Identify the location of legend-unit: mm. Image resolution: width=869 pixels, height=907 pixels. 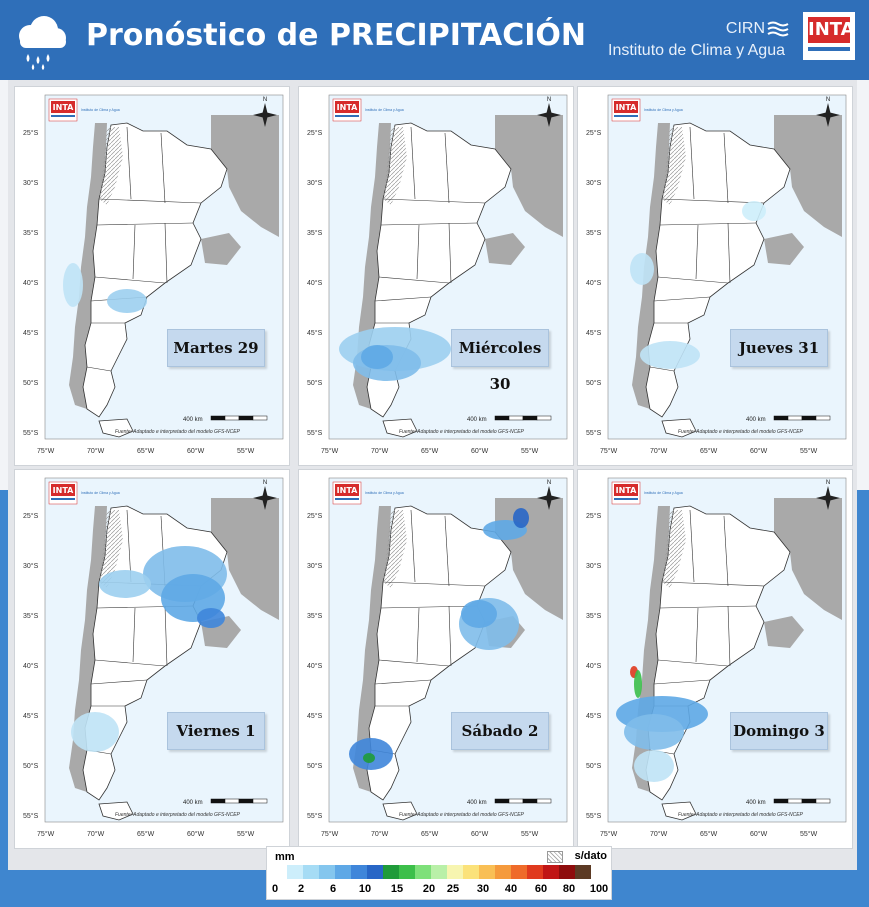
(285, 857).